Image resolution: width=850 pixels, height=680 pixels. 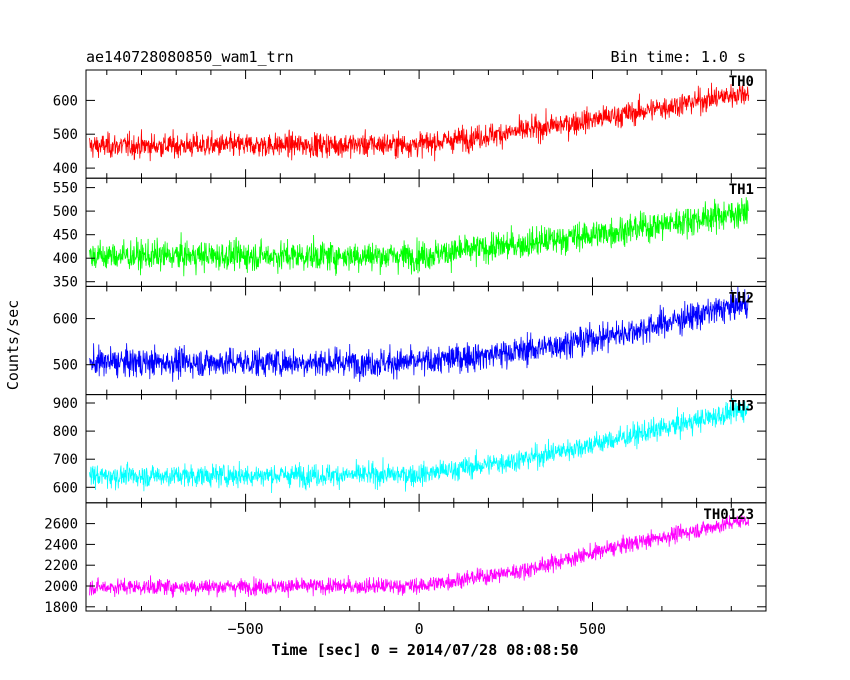 I want to click on y-tick-label-th3: 800, so click(x=65, y=432).